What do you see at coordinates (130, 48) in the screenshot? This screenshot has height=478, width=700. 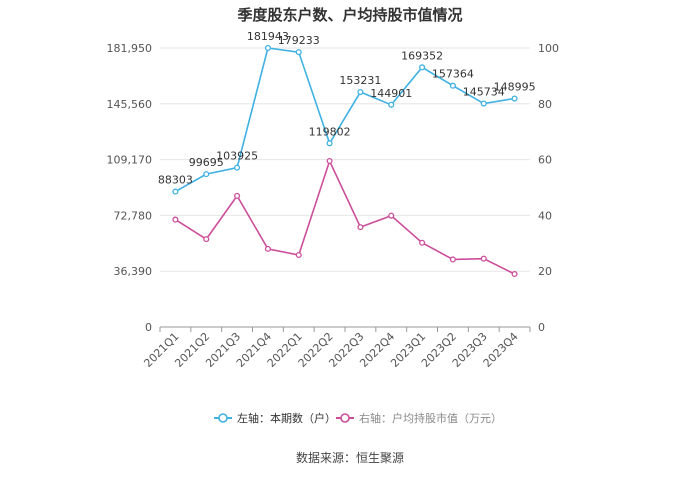 I see `left-tick-label: 181,950` at bounding box center [130, 48].